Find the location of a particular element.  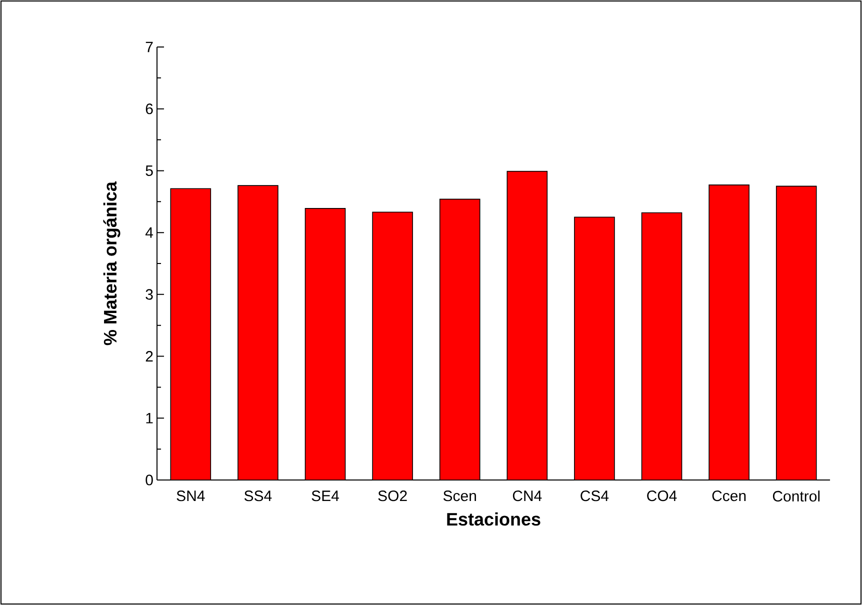

y-tick-label: 3 is located at coordinates (149, 294).